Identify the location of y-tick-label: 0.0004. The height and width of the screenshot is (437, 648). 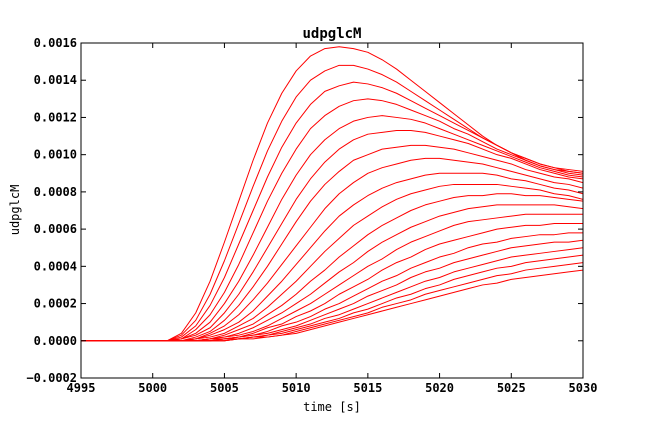
(55, 266).